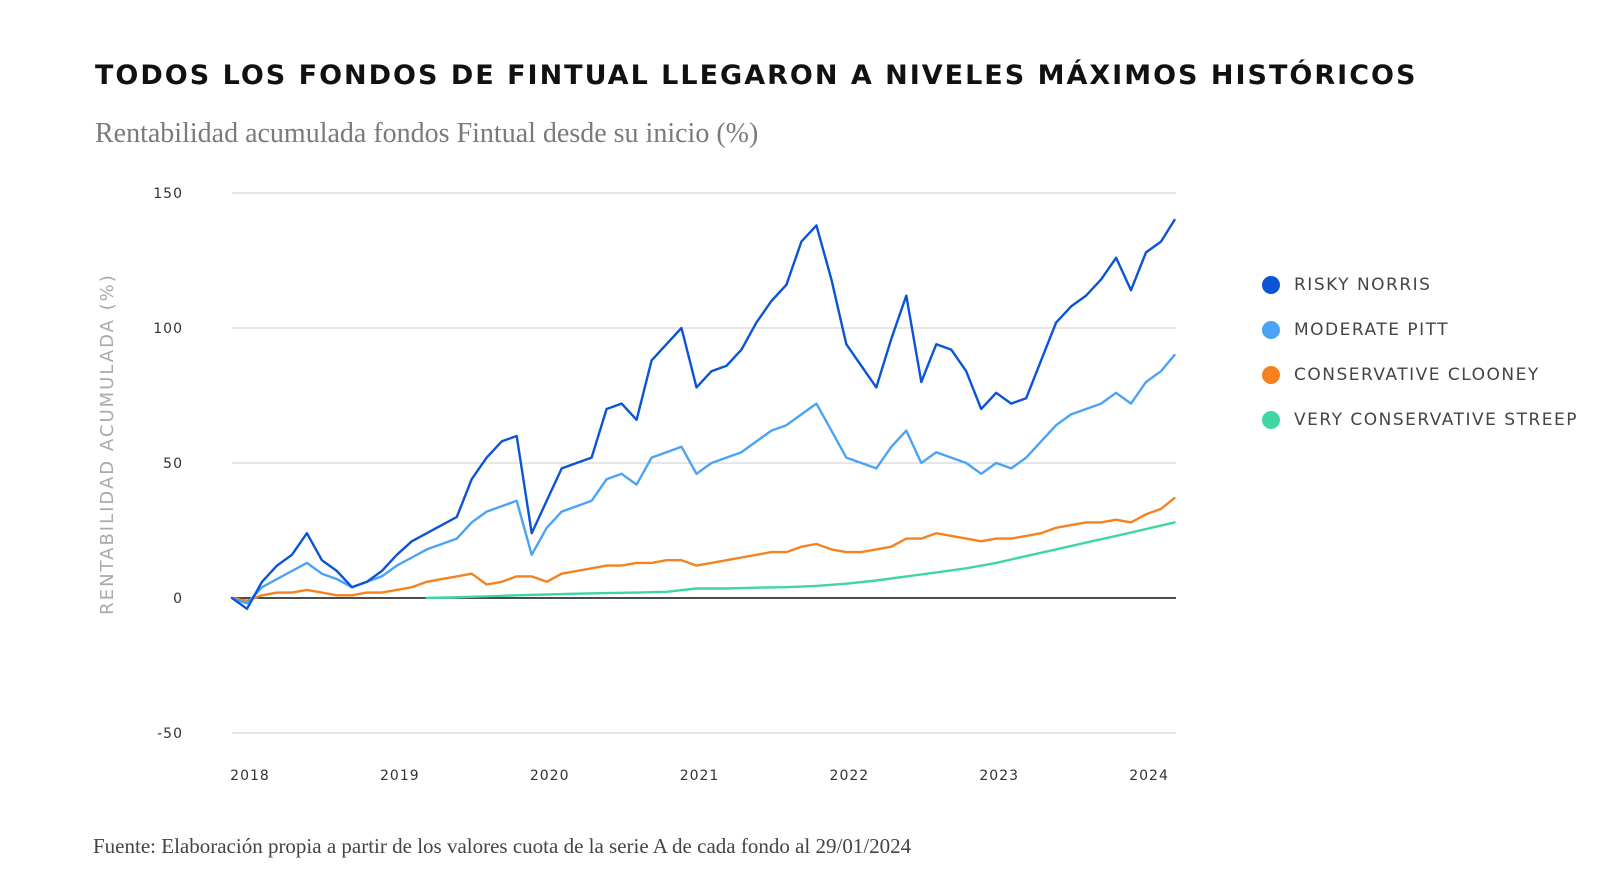  What do you see at coordinates (550, 776) in the screenshot?
I see `x-tick-label: 2020` at bounding box center [550, 776].